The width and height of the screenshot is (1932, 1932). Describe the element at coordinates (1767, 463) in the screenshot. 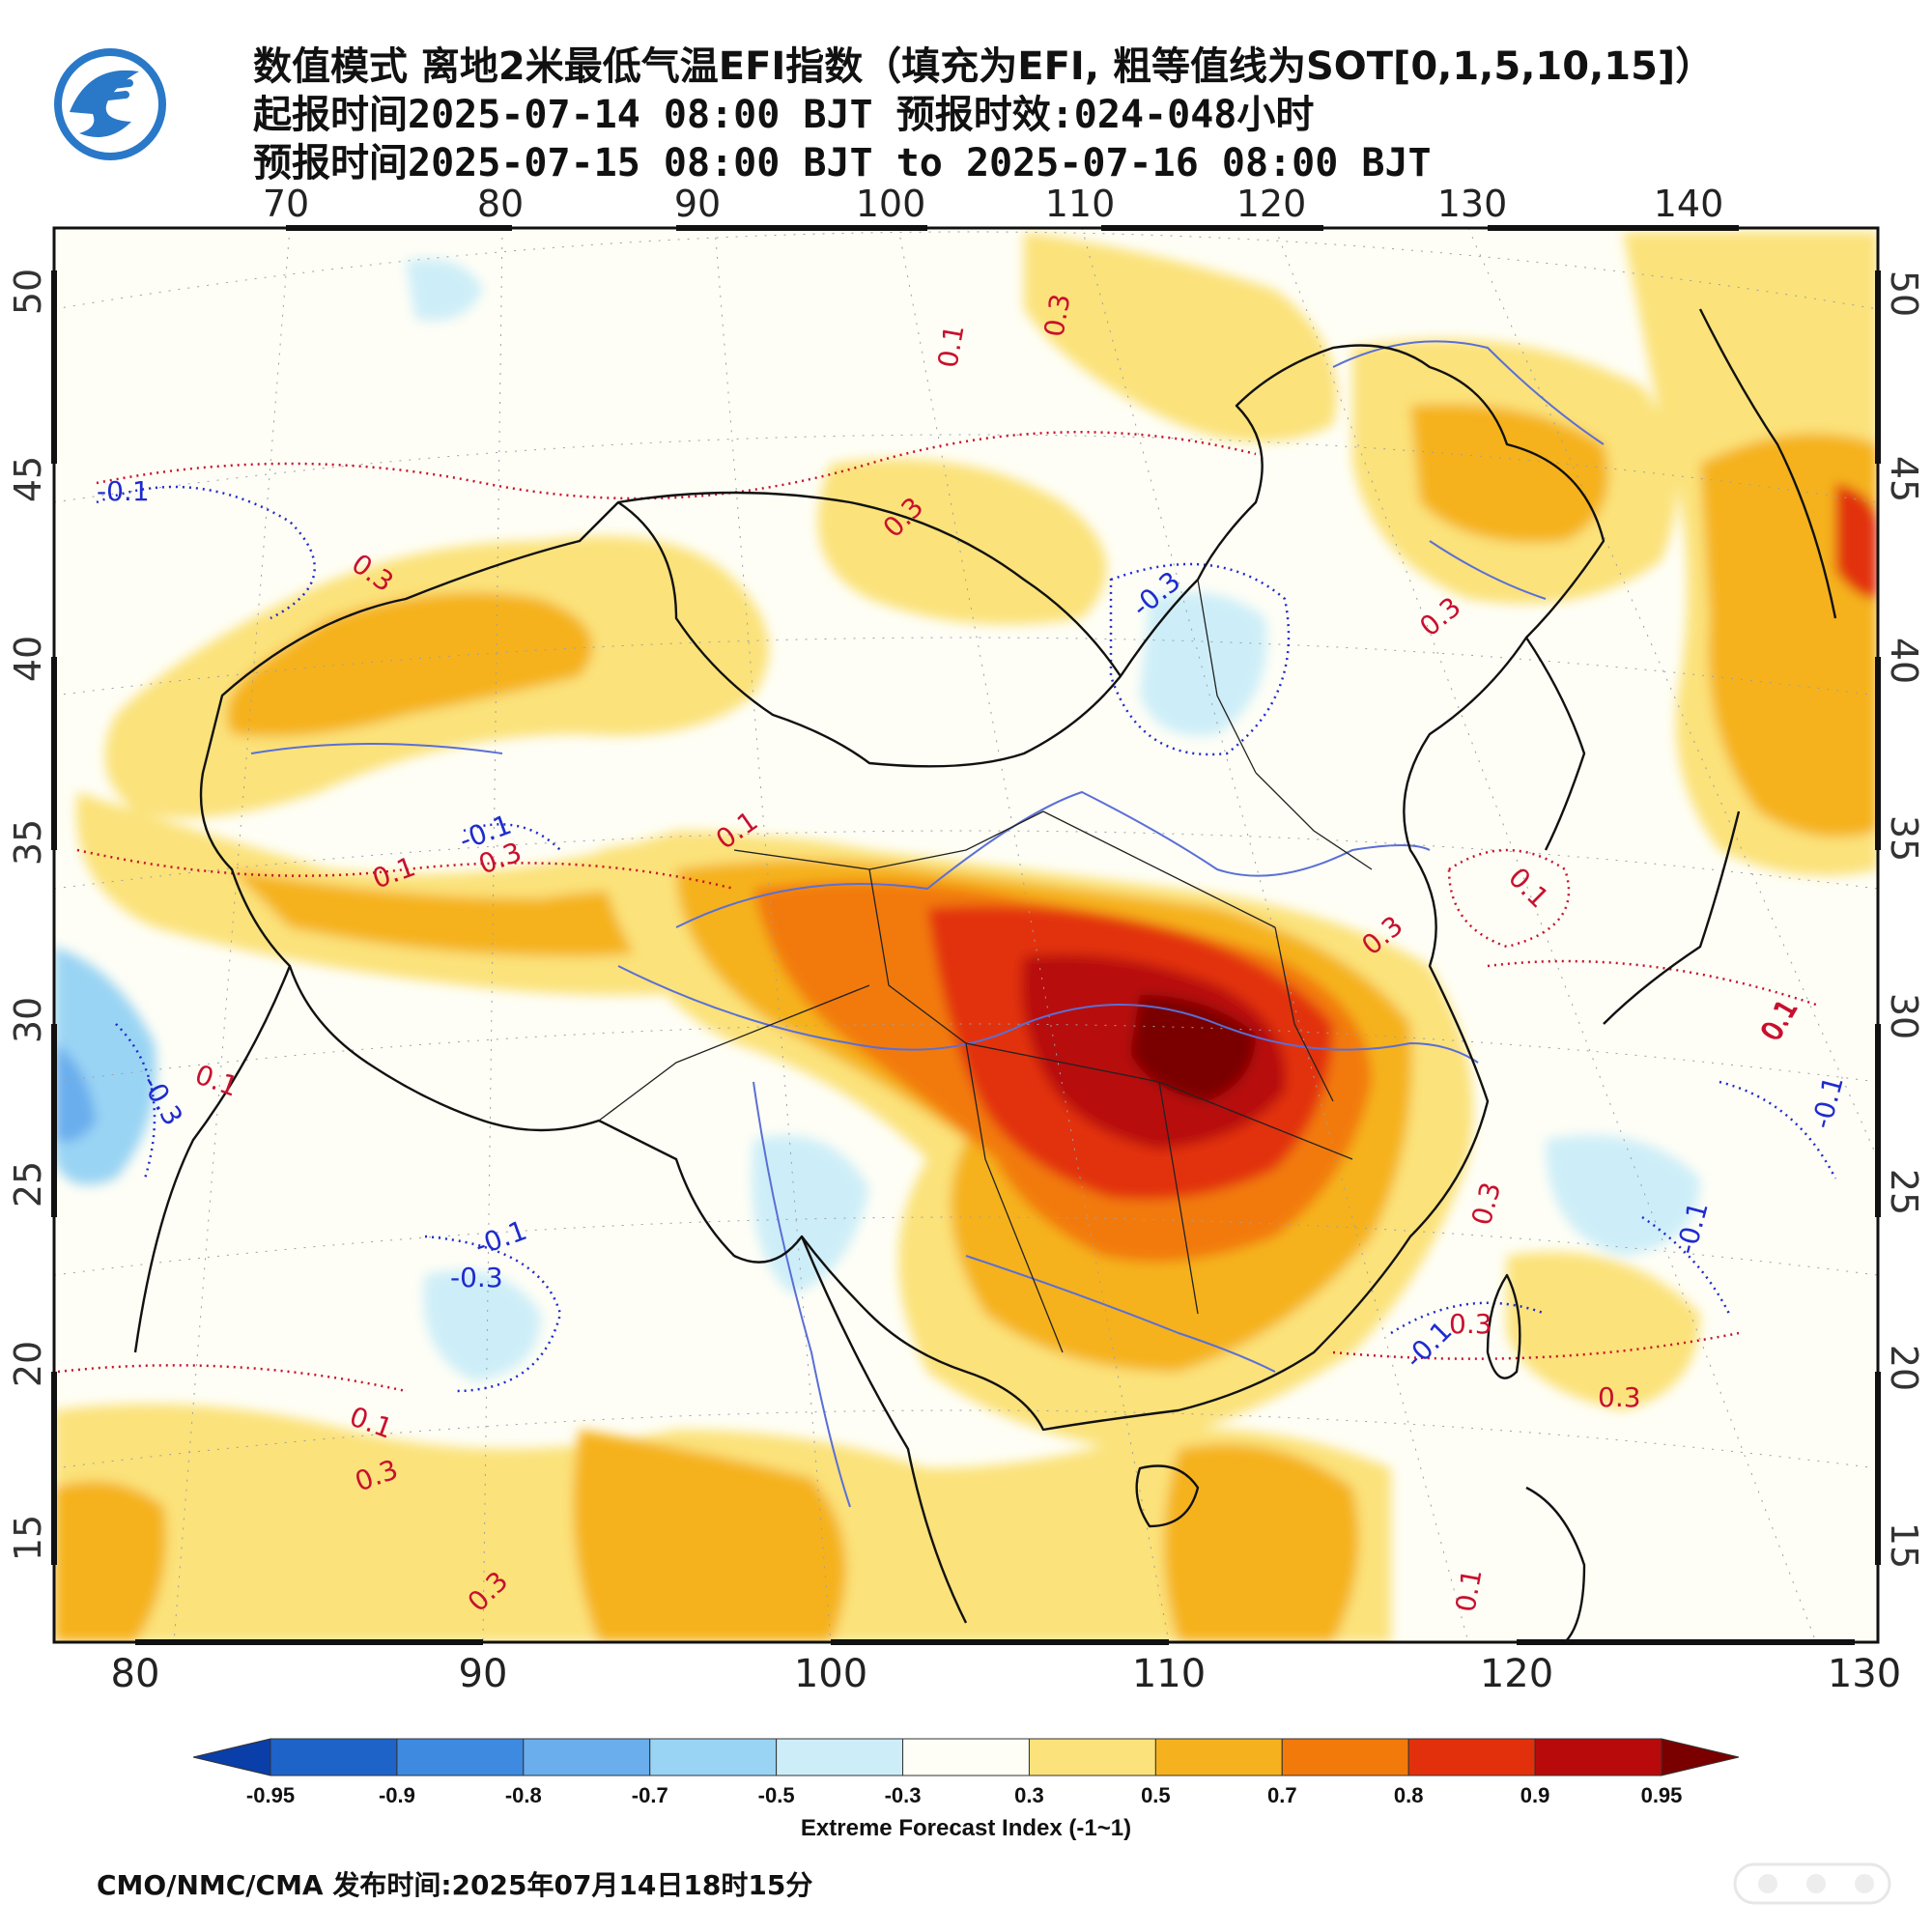

I see `russia-coast` at that location.